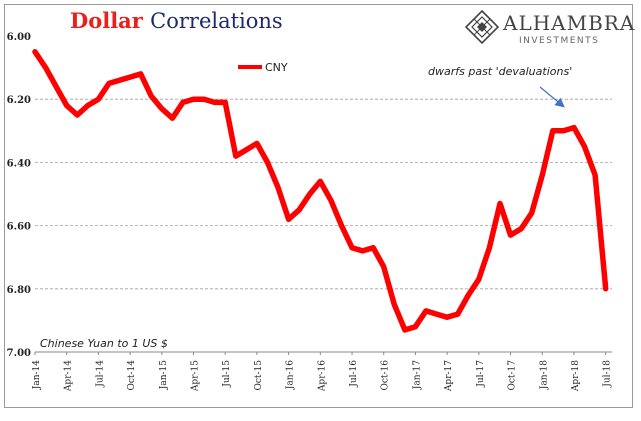  I want to click on x-tick-label: Apr-15, so click(196, 376).